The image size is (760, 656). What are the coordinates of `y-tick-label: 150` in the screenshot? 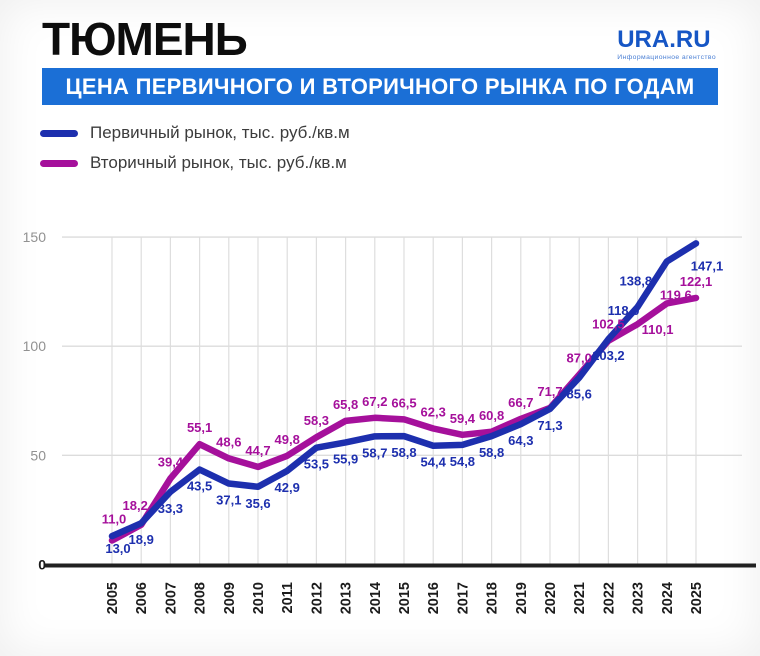 It's located at (35, 237).